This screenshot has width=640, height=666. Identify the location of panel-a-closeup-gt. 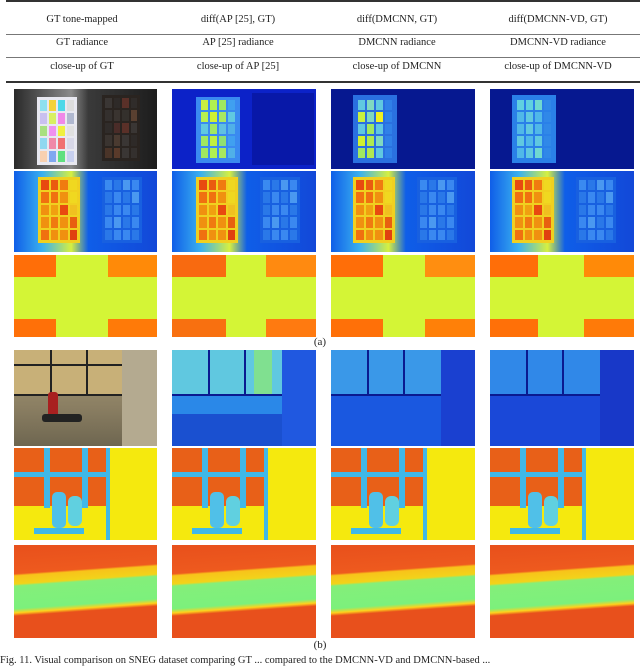
(85, 296).